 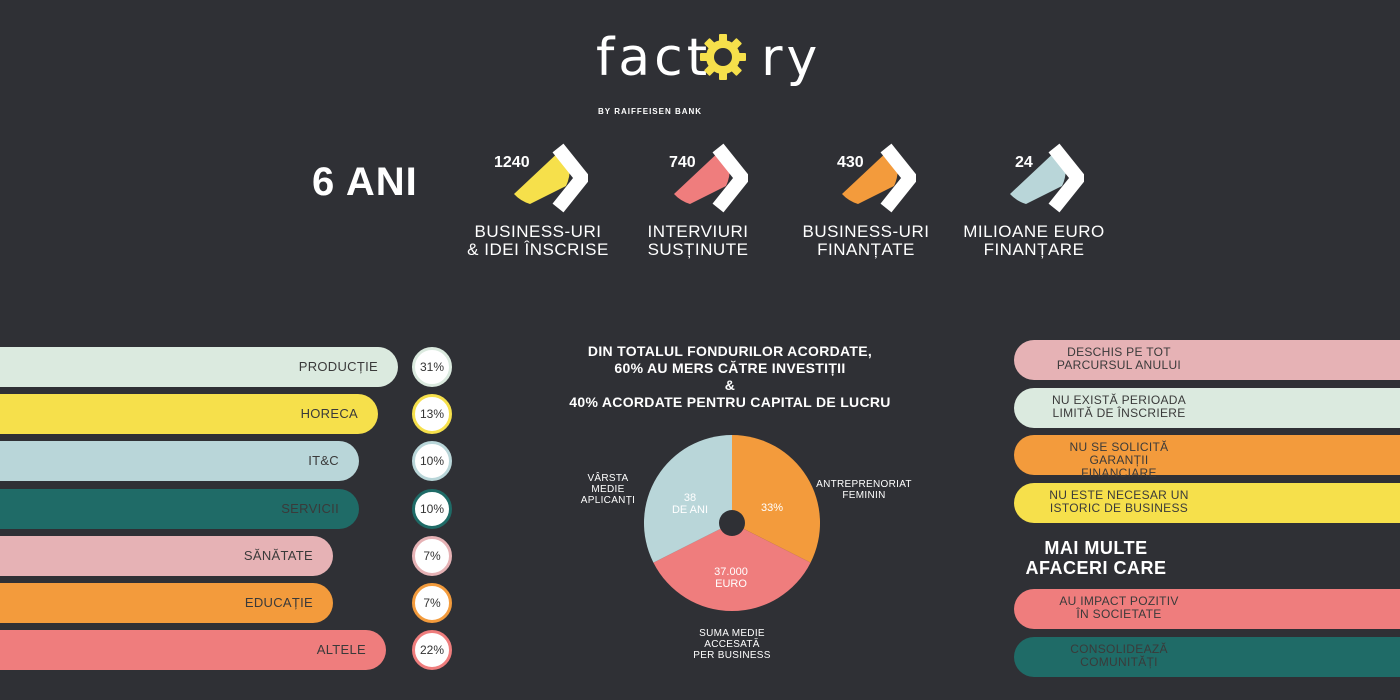 What do you see at coordinates (776, 499) in the screenshot?
I see `pie-slice-feminin` at bounding box center [776, 499].